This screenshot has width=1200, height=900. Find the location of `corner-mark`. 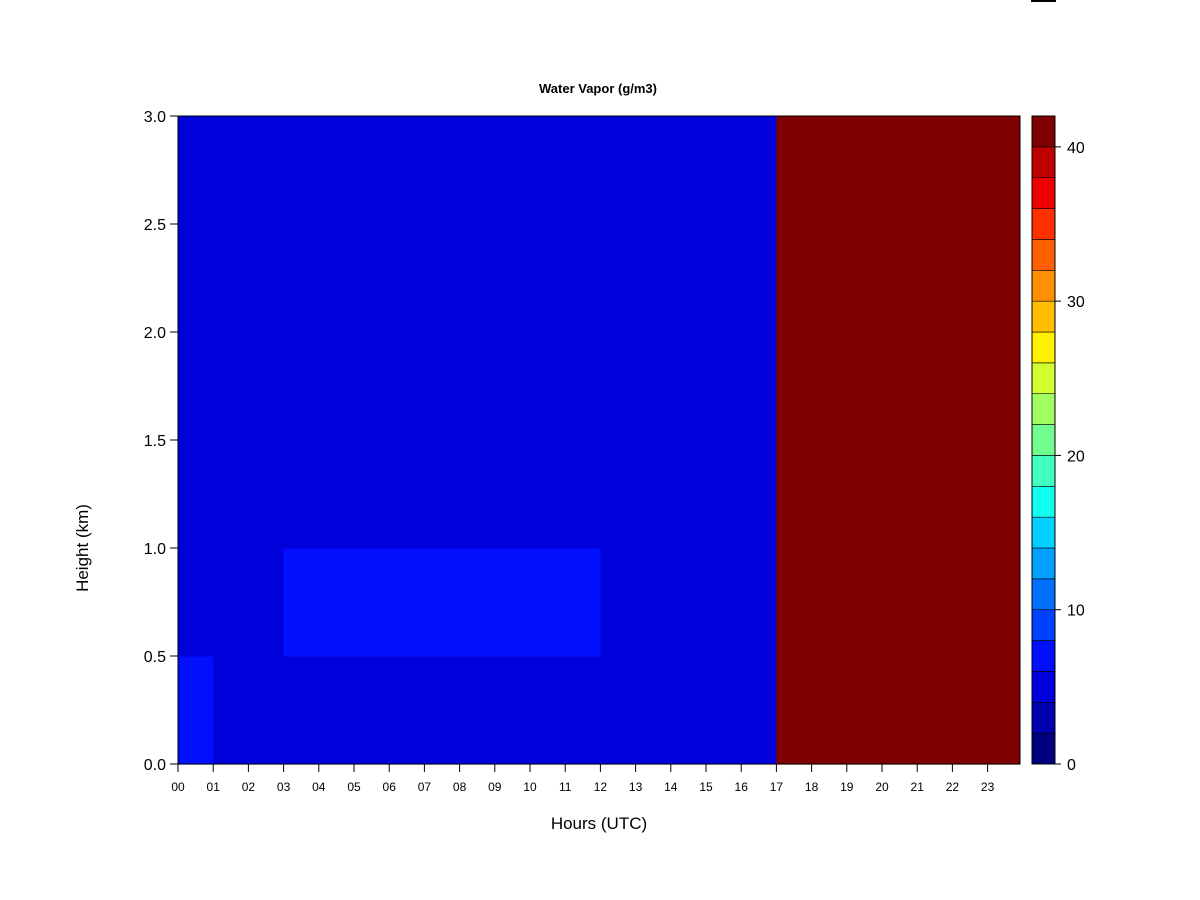

corner-mark is located at coordinates (1043, 1).